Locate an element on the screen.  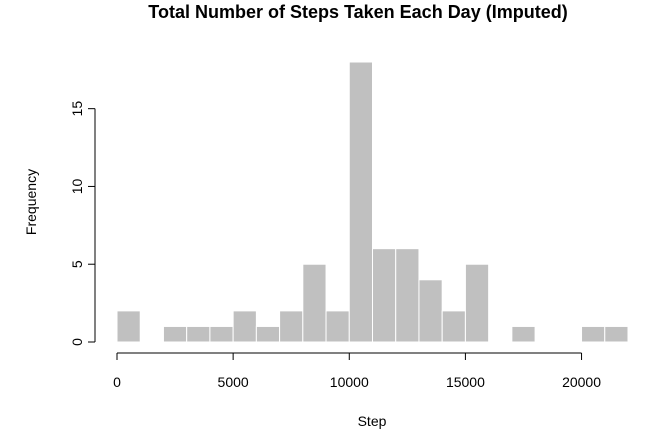
y-tick-label: 0 is located at coordinates (77, 342).